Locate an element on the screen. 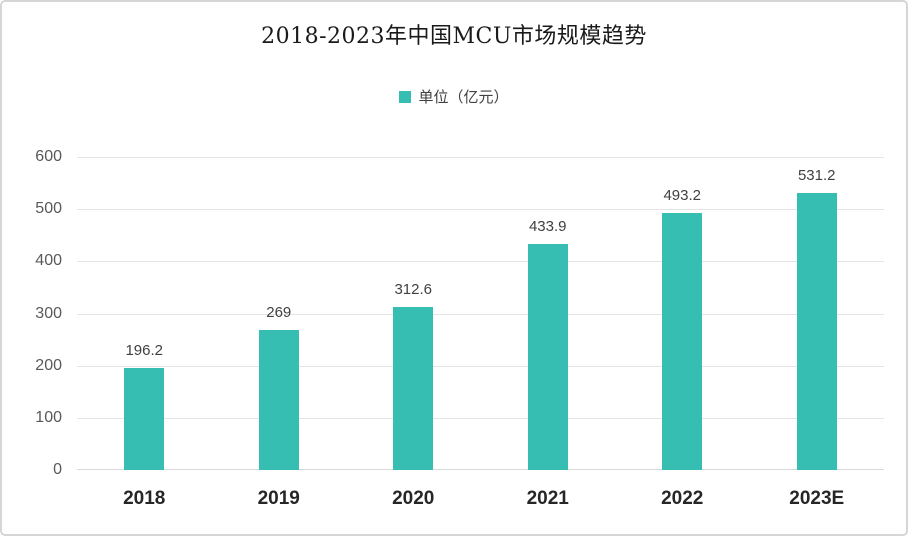 The height and width of the screenshot is (536, 908). legend-swatch-icon is located at coordinates (405, 96).